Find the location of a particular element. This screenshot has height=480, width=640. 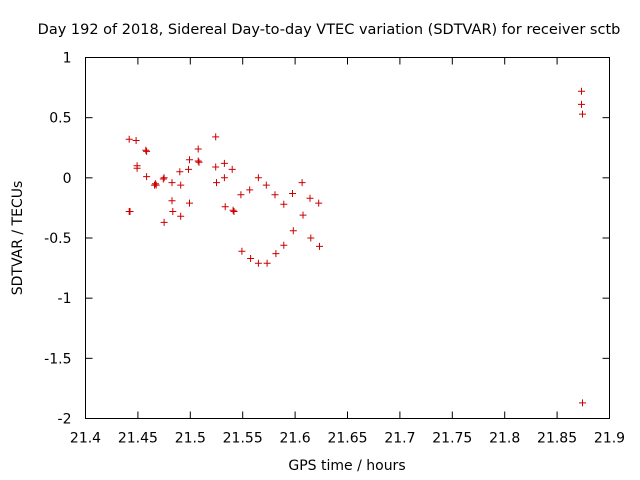

y-tick-label: 0 is located at coordinates (67, 179).